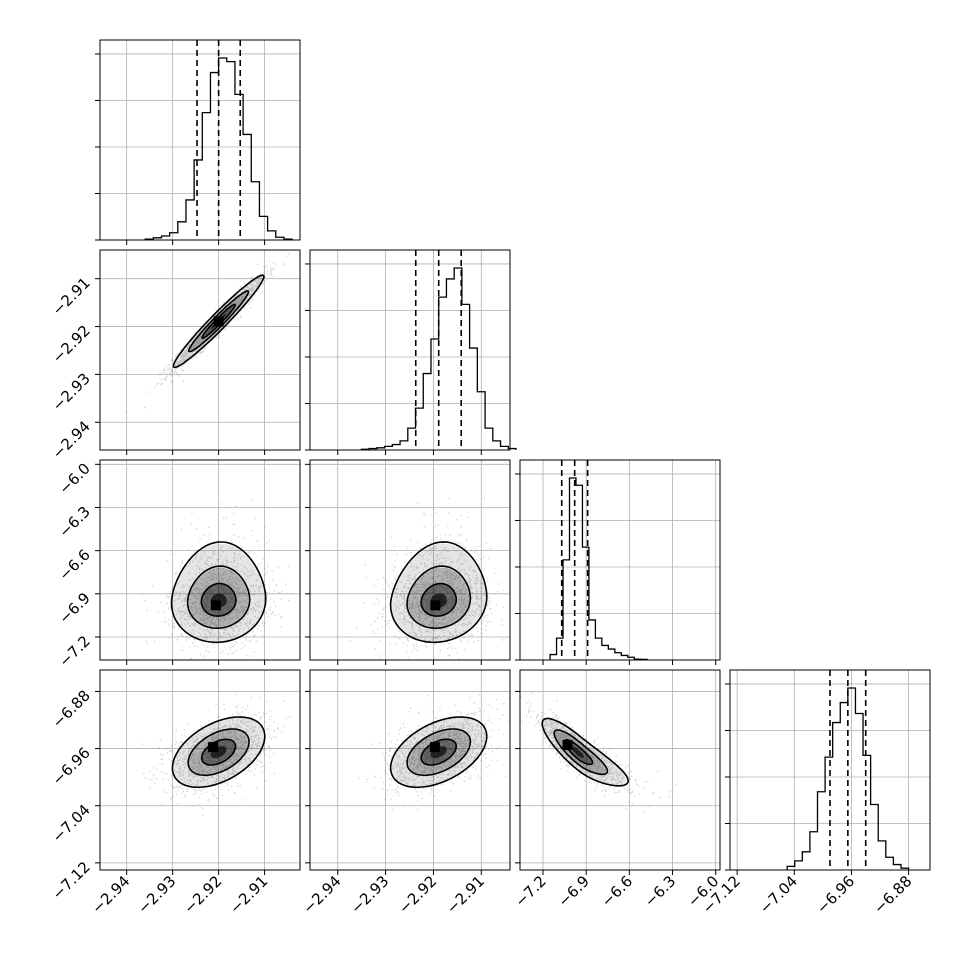  I want to click on y-tick-label: −7.2, so click(74, 651).